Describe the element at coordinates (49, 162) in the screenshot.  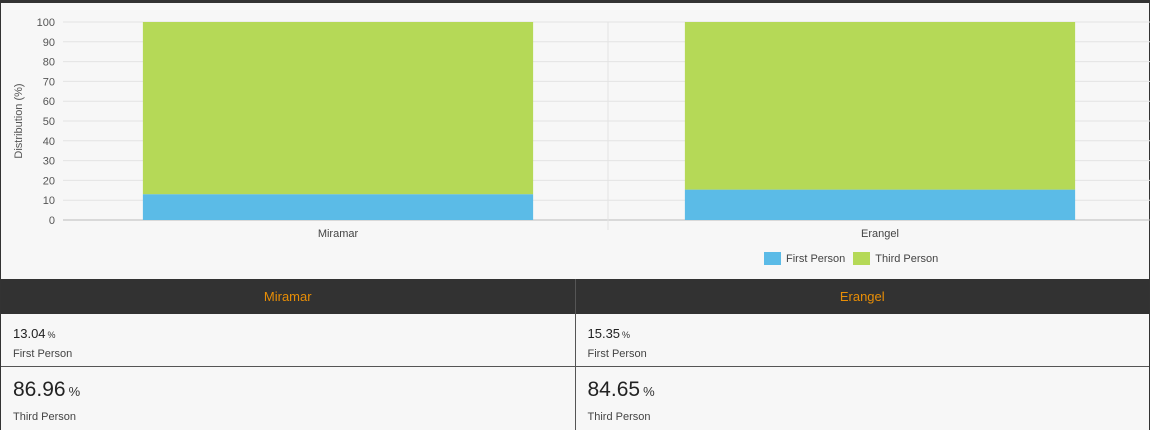
I see `y-tick-label-30: 30` at that location.